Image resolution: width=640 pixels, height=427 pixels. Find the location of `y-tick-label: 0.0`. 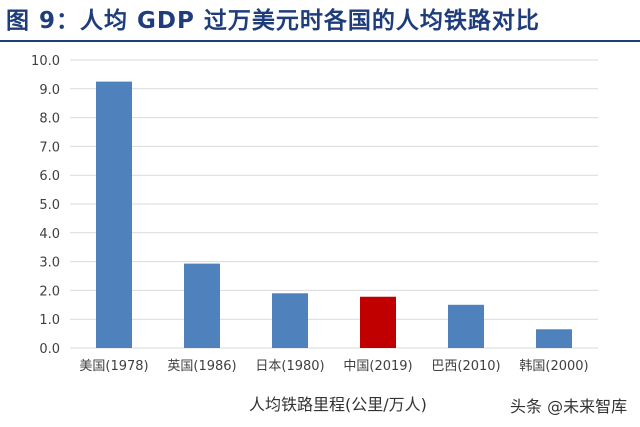

y-tick-label: 0.0 is located at coordinates (49, 349).